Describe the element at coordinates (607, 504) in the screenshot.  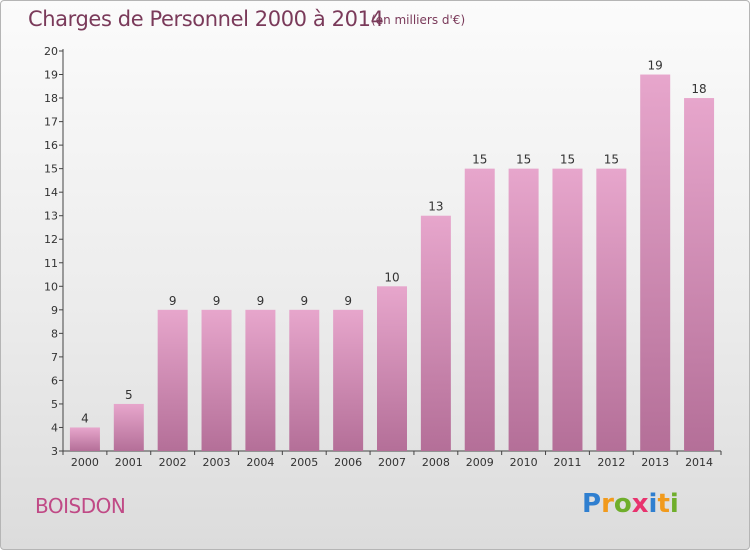
I see `logo-letter: r` at that location.